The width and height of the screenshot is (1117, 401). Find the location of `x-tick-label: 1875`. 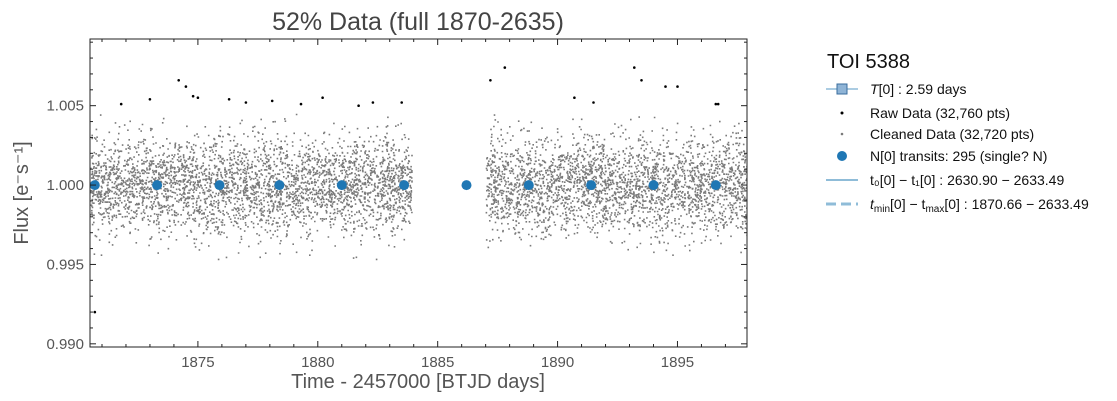

x-tick-label: 1875 is located at coordinates (197, 362).